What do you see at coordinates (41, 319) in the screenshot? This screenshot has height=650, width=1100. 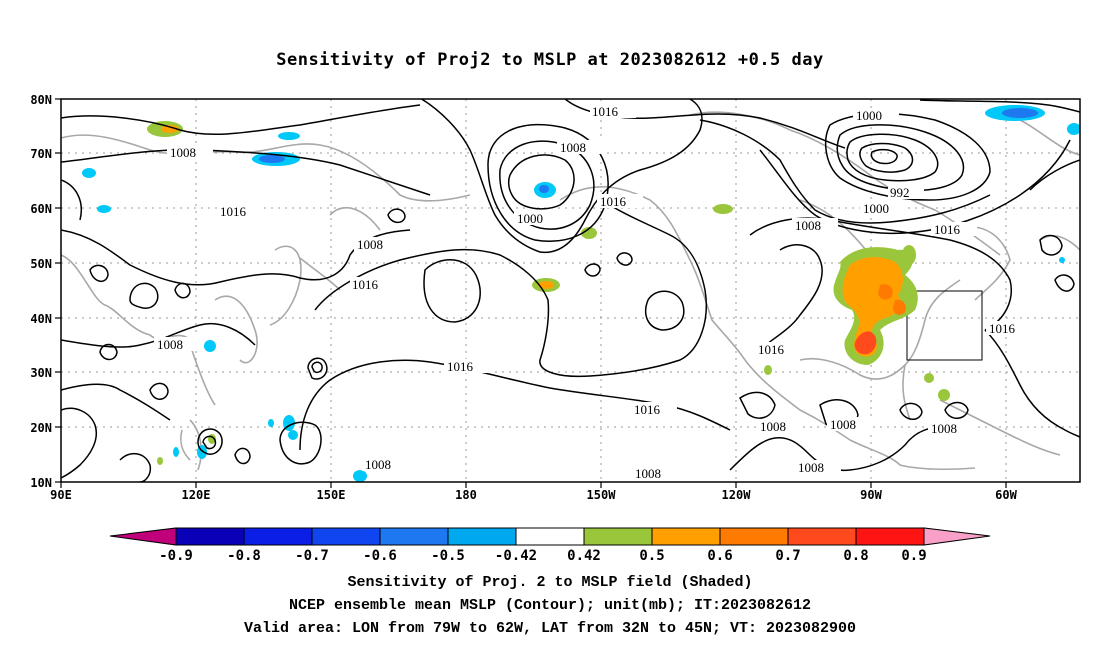 I see `lat-label: 40N` at bounding box center [41, 319].